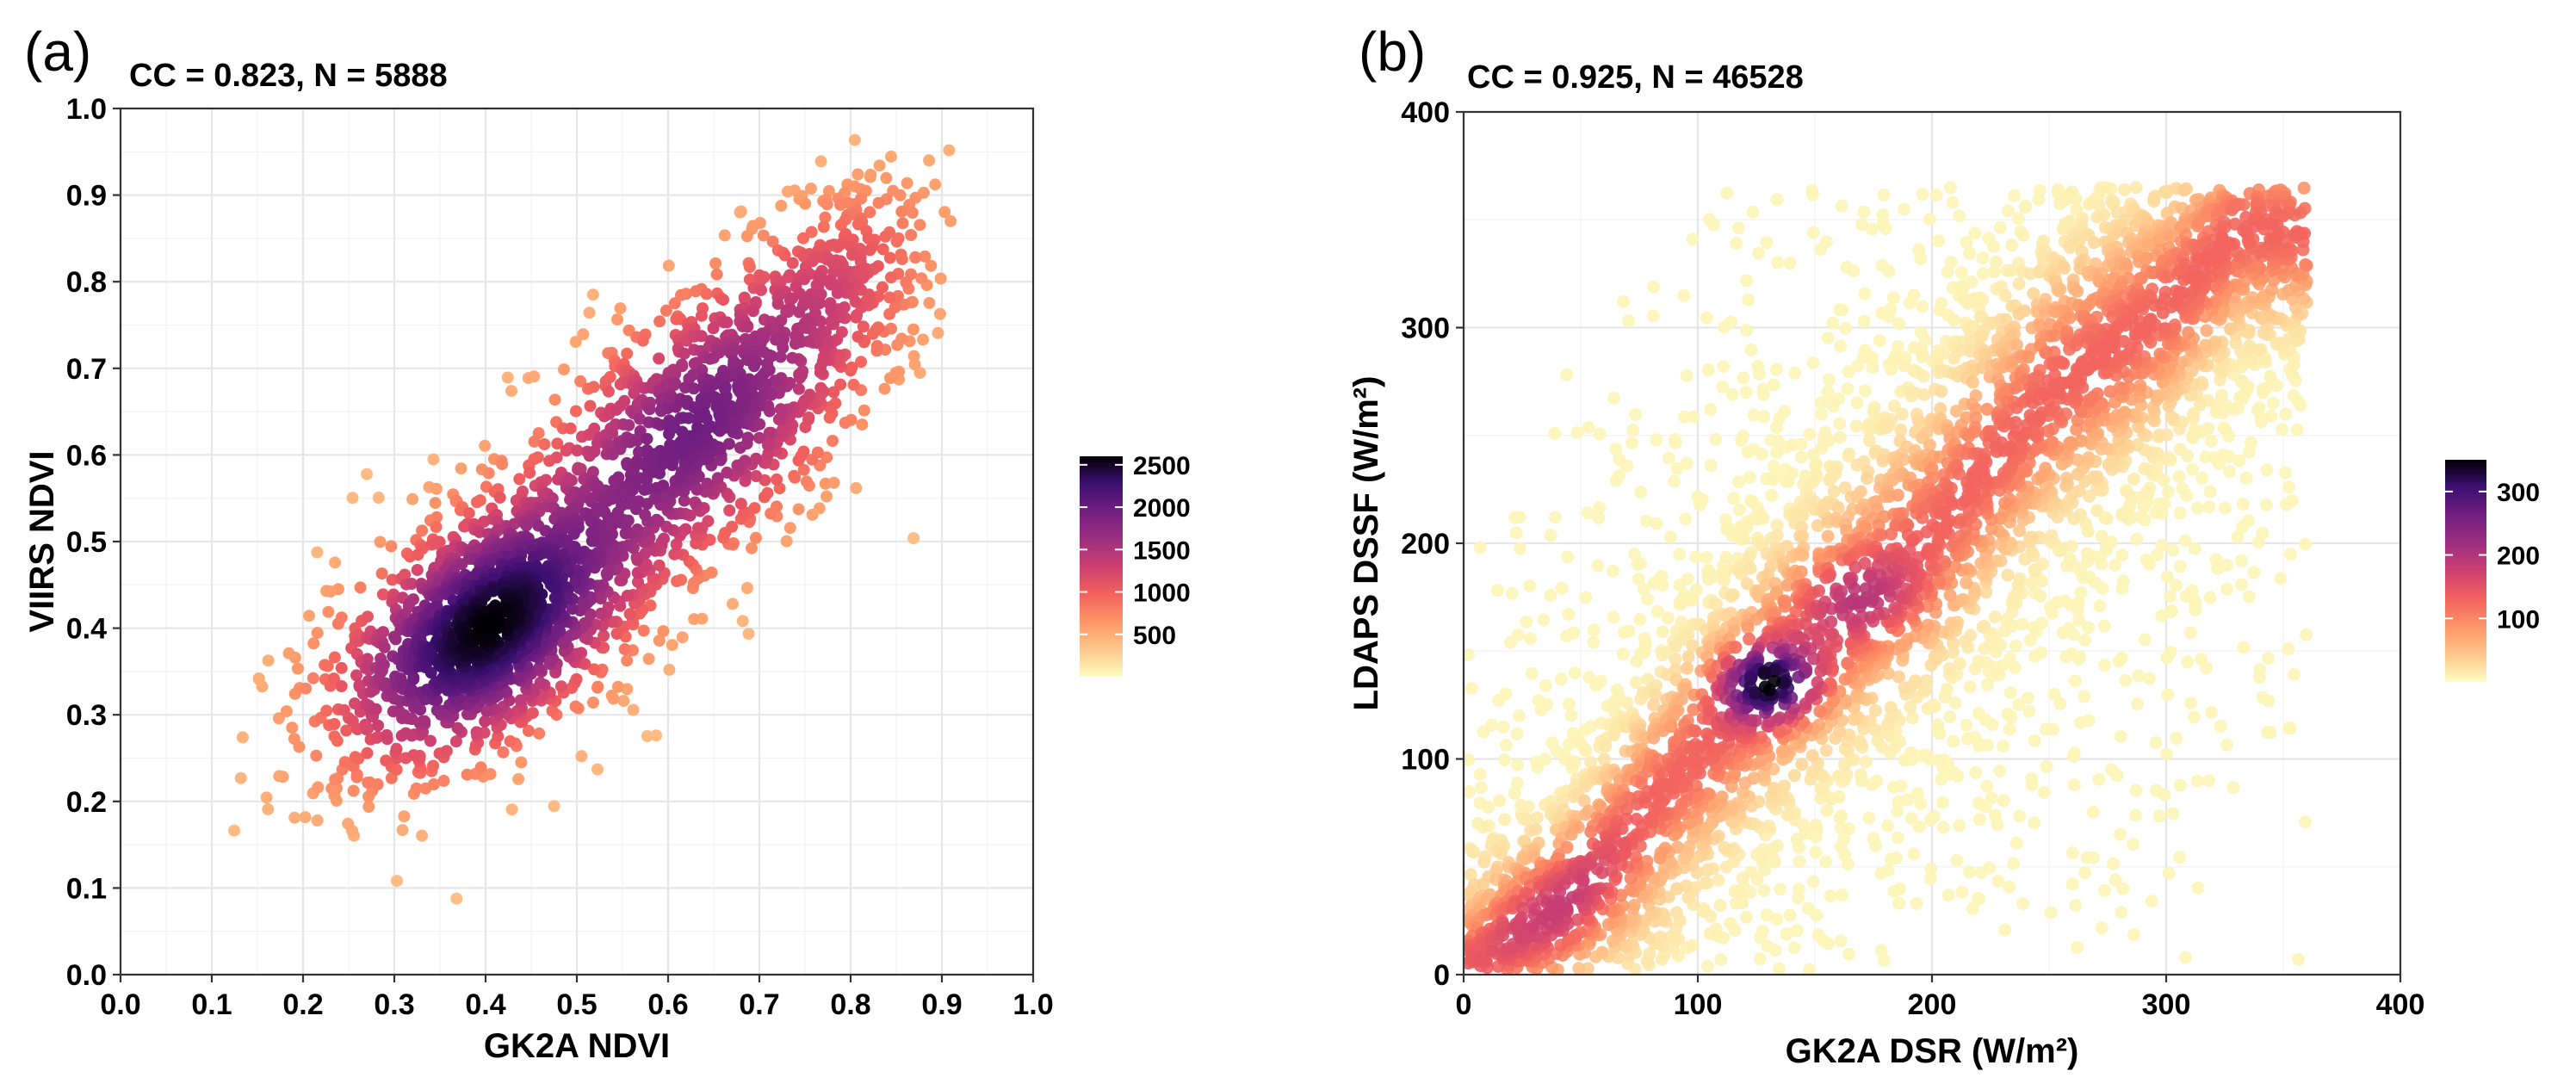 This screenshot has width=2576, height=1090. What do you see at coordinates (86, 542) in the screenshot?
I see `y-tick-label: 0.5` at bounding box center [86, 542].